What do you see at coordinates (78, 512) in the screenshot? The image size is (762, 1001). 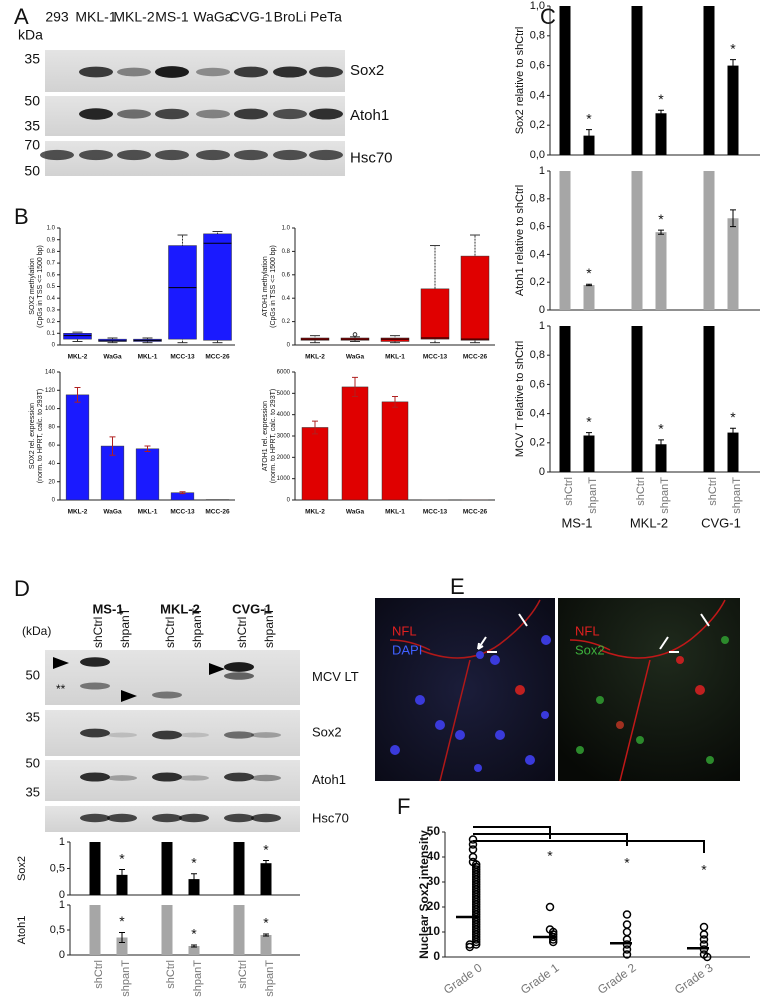 I see `x-tick-label: MKL-2` at bounding box center [78, 512].